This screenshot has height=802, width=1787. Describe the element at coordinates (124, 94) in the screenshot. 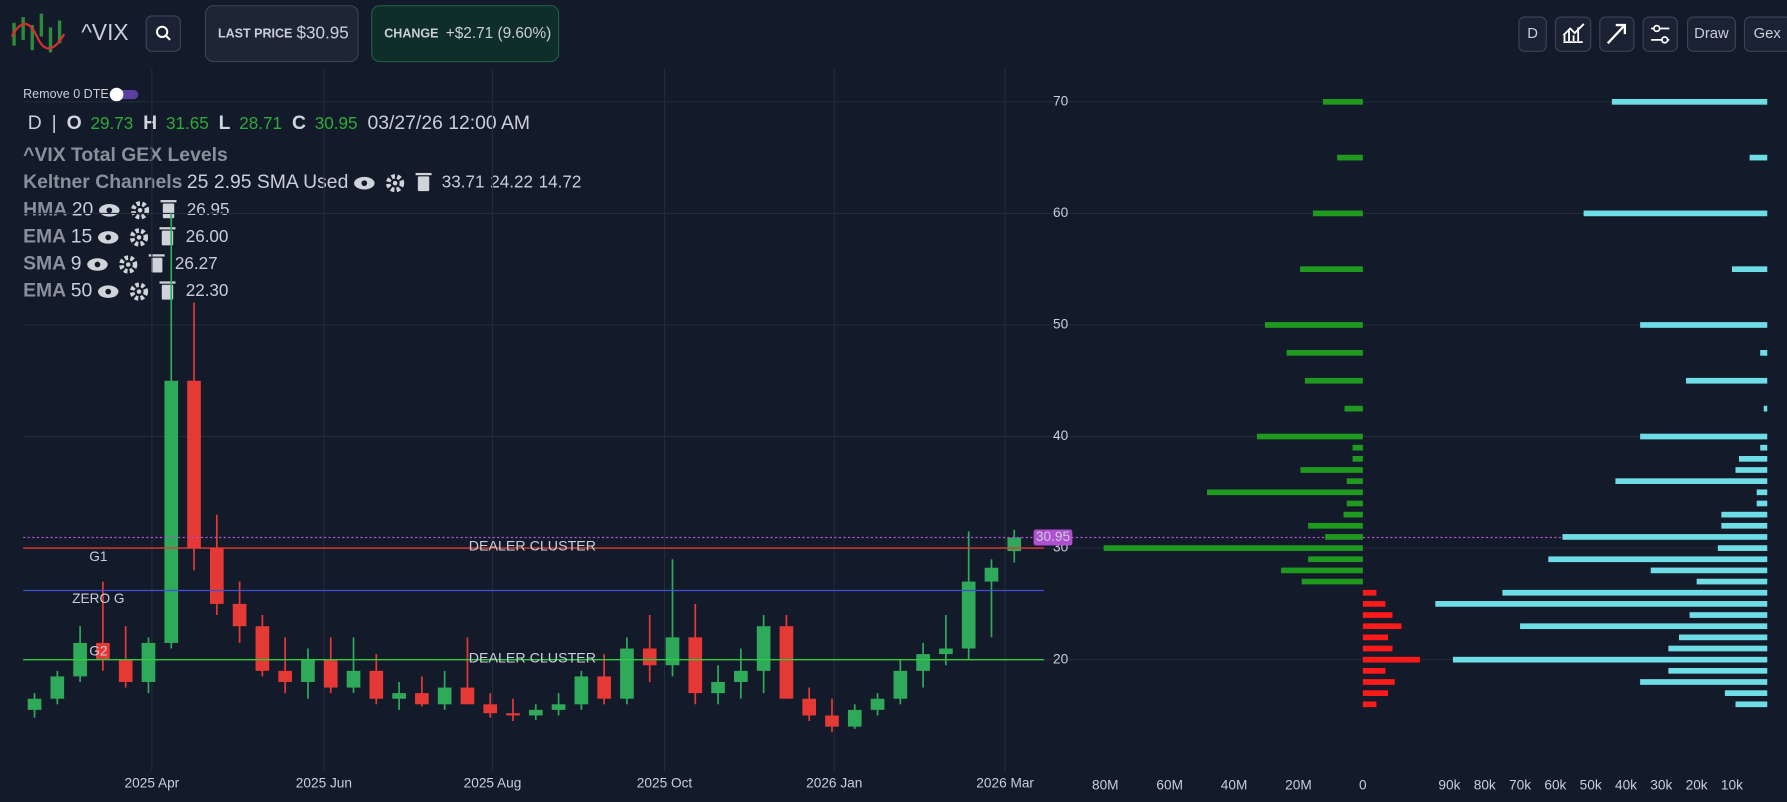

I see `dte-toggle` at that location.